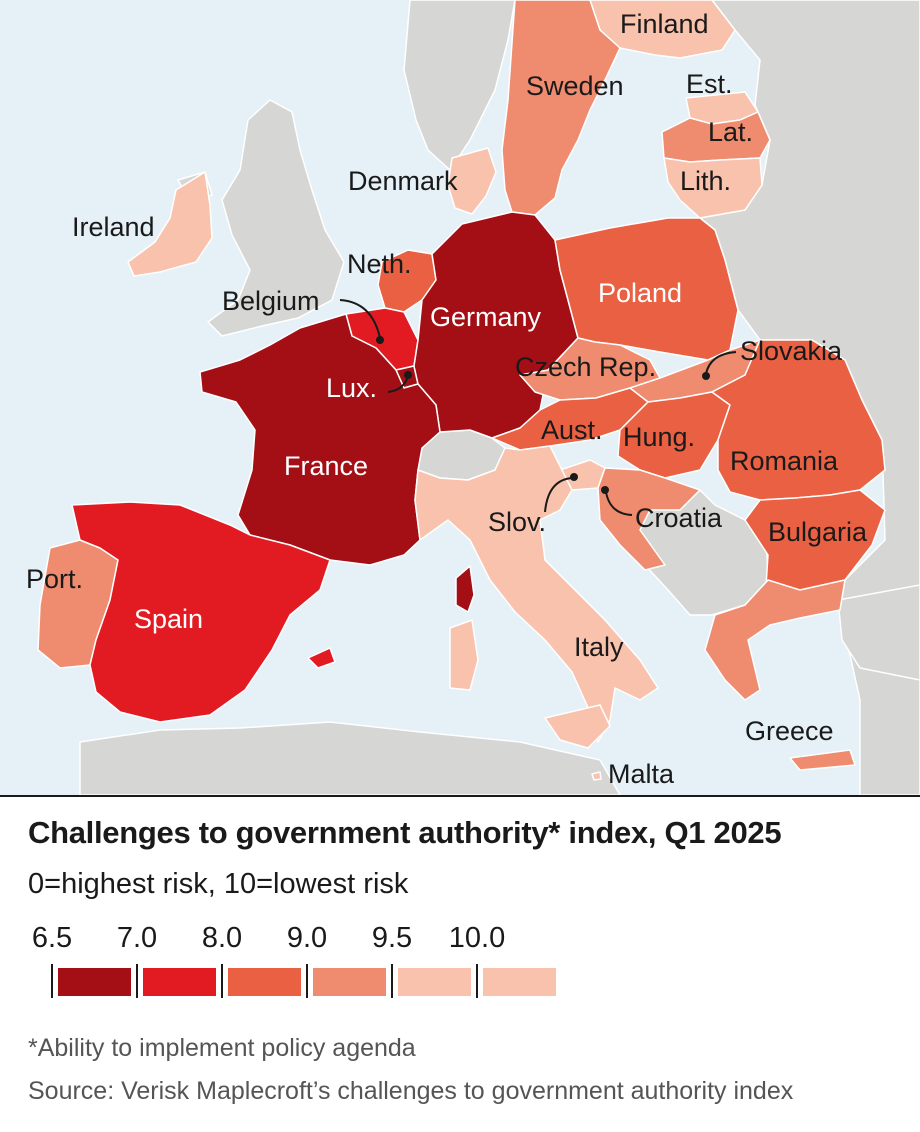 This screenshot has height=1132, width=920. What do you see at coordinates (730, 132) in the screenshot?
I see `label-latvia: Lat.` at bounding box center [730, 132].